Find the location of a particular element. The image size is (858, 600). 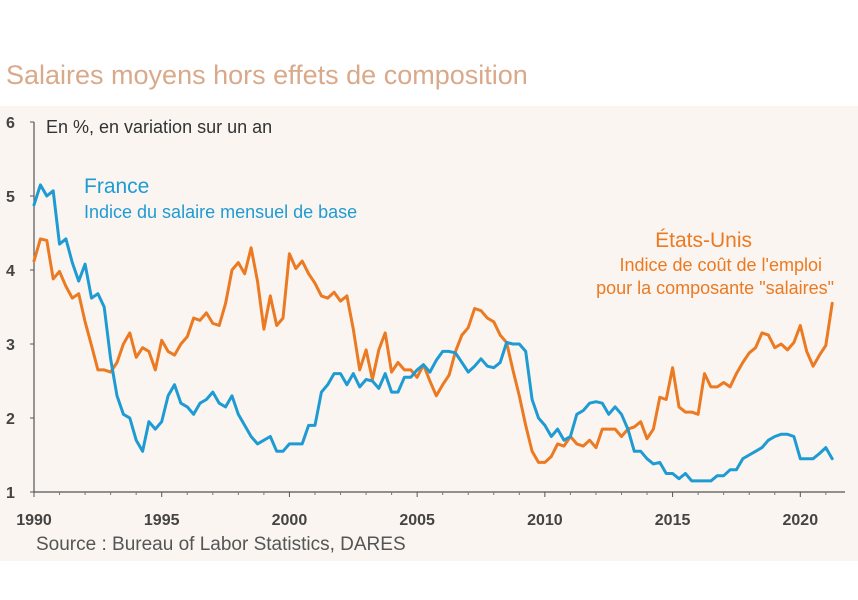

y-tick-label: 3 is located at coordinates (10, 345).